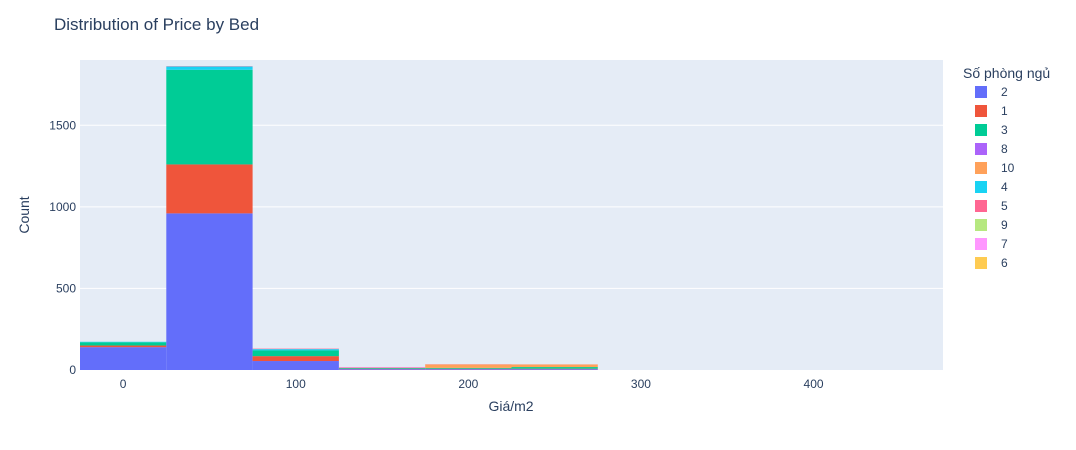 The height and width of the screenshot is (450, 1076). What do you see at coordinates (510, 406) in the screenshot?
I see `x-axis-title: Giá/m2` at bounding box center [510, 406].